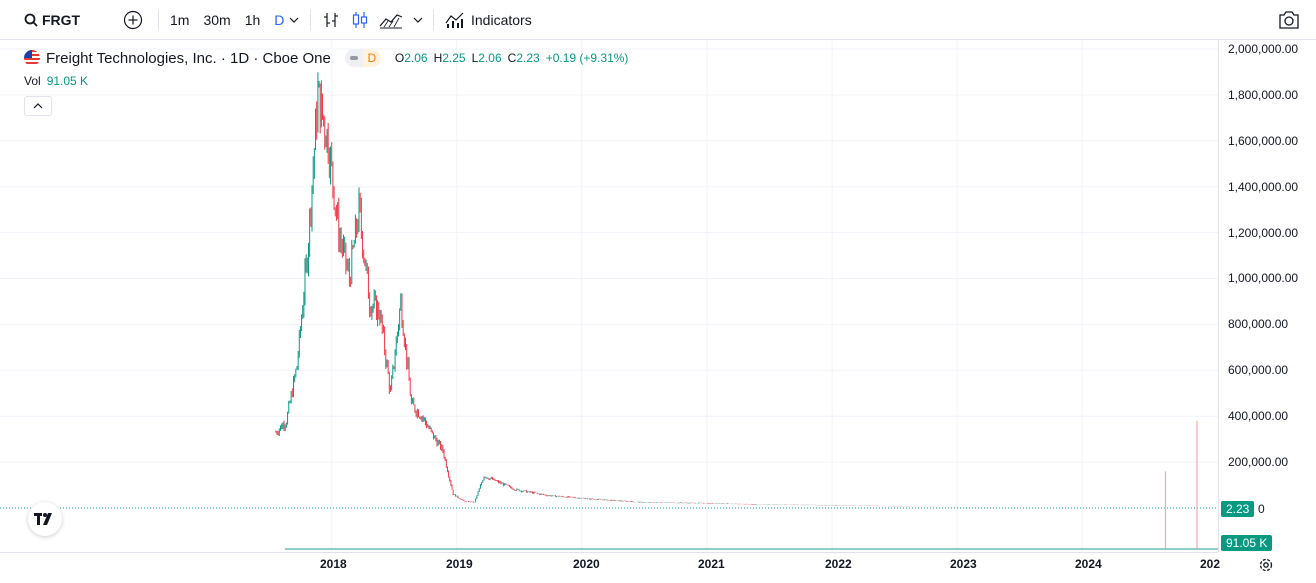  What do you see at coordinates (1263, 233) in the screenshot?
I see `price-tick: 1,200,000.00` at bounding box center [1263, 233].